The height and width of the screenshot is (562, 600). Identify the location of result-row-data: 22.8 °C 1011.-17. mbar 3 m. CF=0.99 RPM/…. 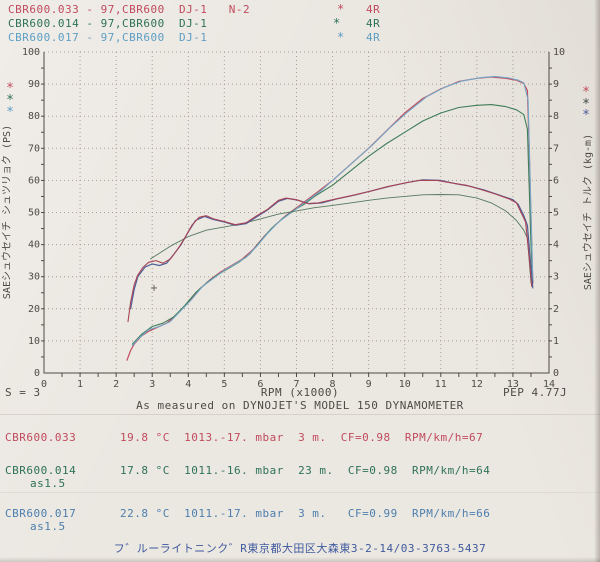
(305, 513).